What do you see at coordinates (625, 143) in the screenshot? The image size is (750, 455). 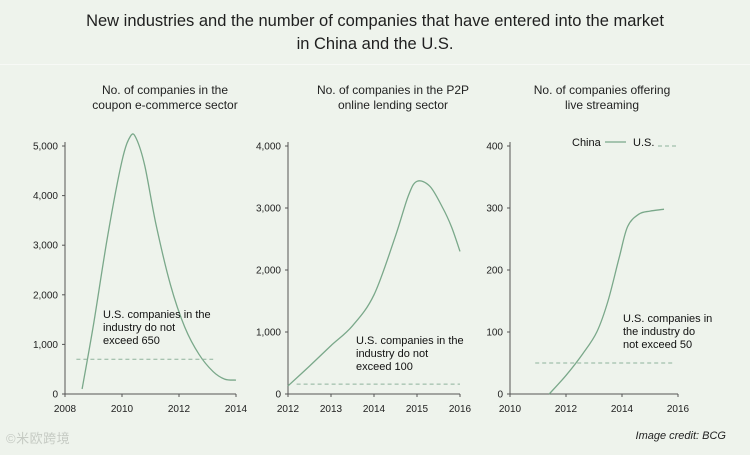 I see `legend: China U.S.` at bounding box center [625, 143].